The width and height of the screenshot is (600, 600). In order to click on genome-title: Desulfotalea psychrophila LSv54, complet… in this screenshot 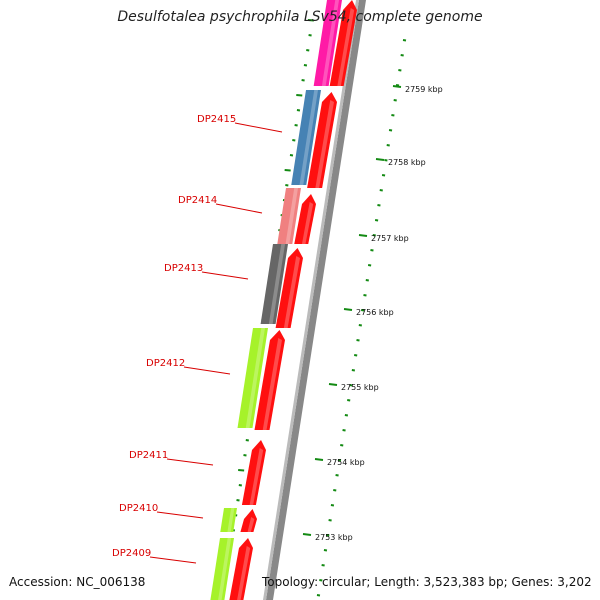, I will do `click(300, 17)`.